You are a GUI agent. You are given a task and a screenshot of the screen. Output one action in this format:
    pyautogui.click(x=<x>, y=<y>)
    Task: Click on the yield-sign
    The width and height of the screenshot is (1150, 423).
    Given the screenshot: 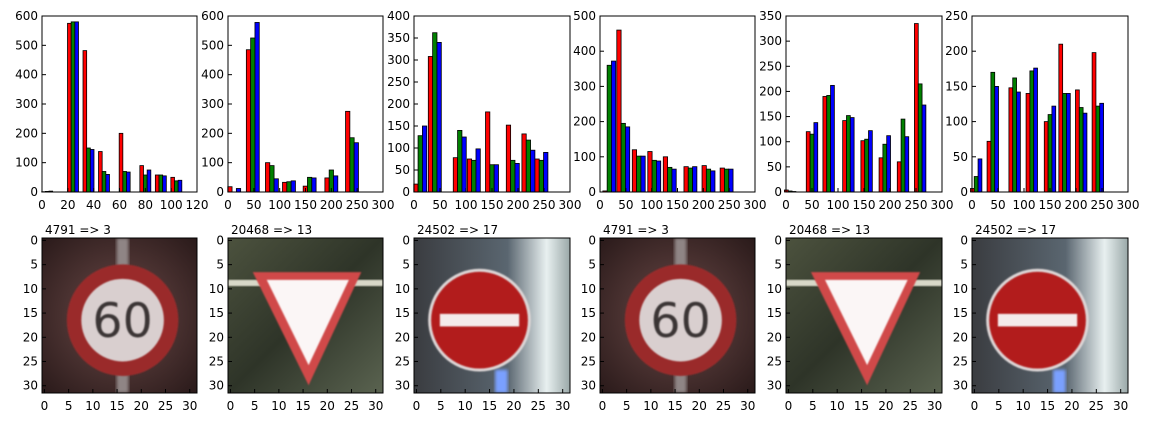 What is the action you would take?
    pyautogui.click(x=864, y=315)
    